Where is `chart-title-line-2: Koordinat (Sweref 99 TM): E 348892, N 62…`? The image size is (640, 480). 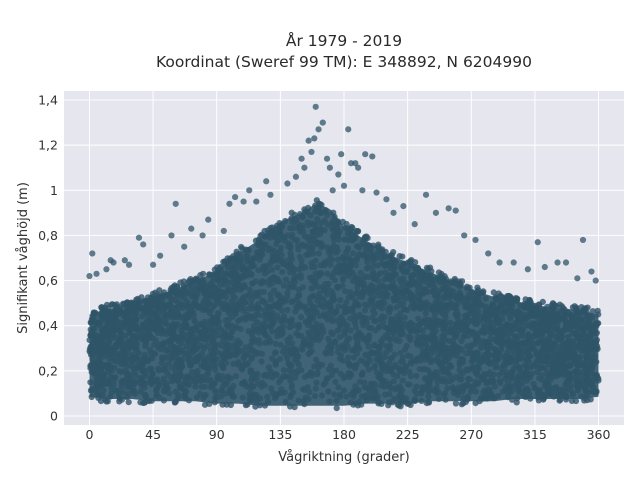 chart-title-line-2: Koordinat (Sweref 99 TM): E 348892, N 62… is located at coordinates (344, 62).